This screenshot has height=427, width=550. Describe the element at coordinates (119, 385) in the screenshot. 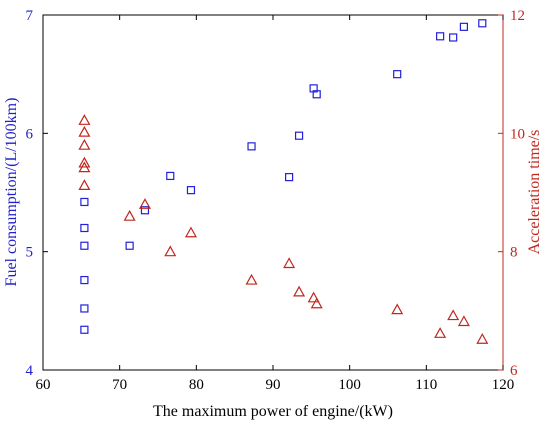

I see `x-tick-label: 70` at that location.